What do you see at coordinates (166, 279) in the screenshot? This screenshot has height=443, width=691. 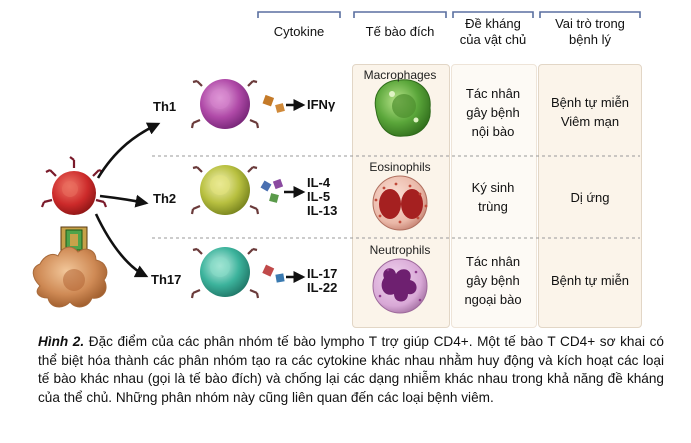 I see `subset-label-th17: Th17` at bounding box center [166, 279].